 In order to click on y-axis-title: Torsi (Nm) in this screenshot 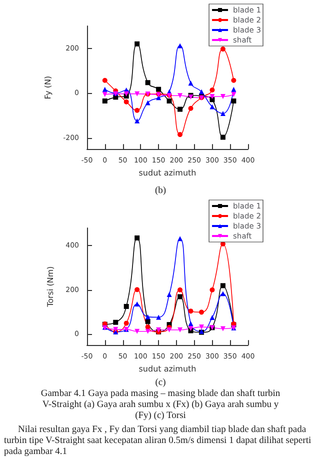, I will do `click(51, 287)`.